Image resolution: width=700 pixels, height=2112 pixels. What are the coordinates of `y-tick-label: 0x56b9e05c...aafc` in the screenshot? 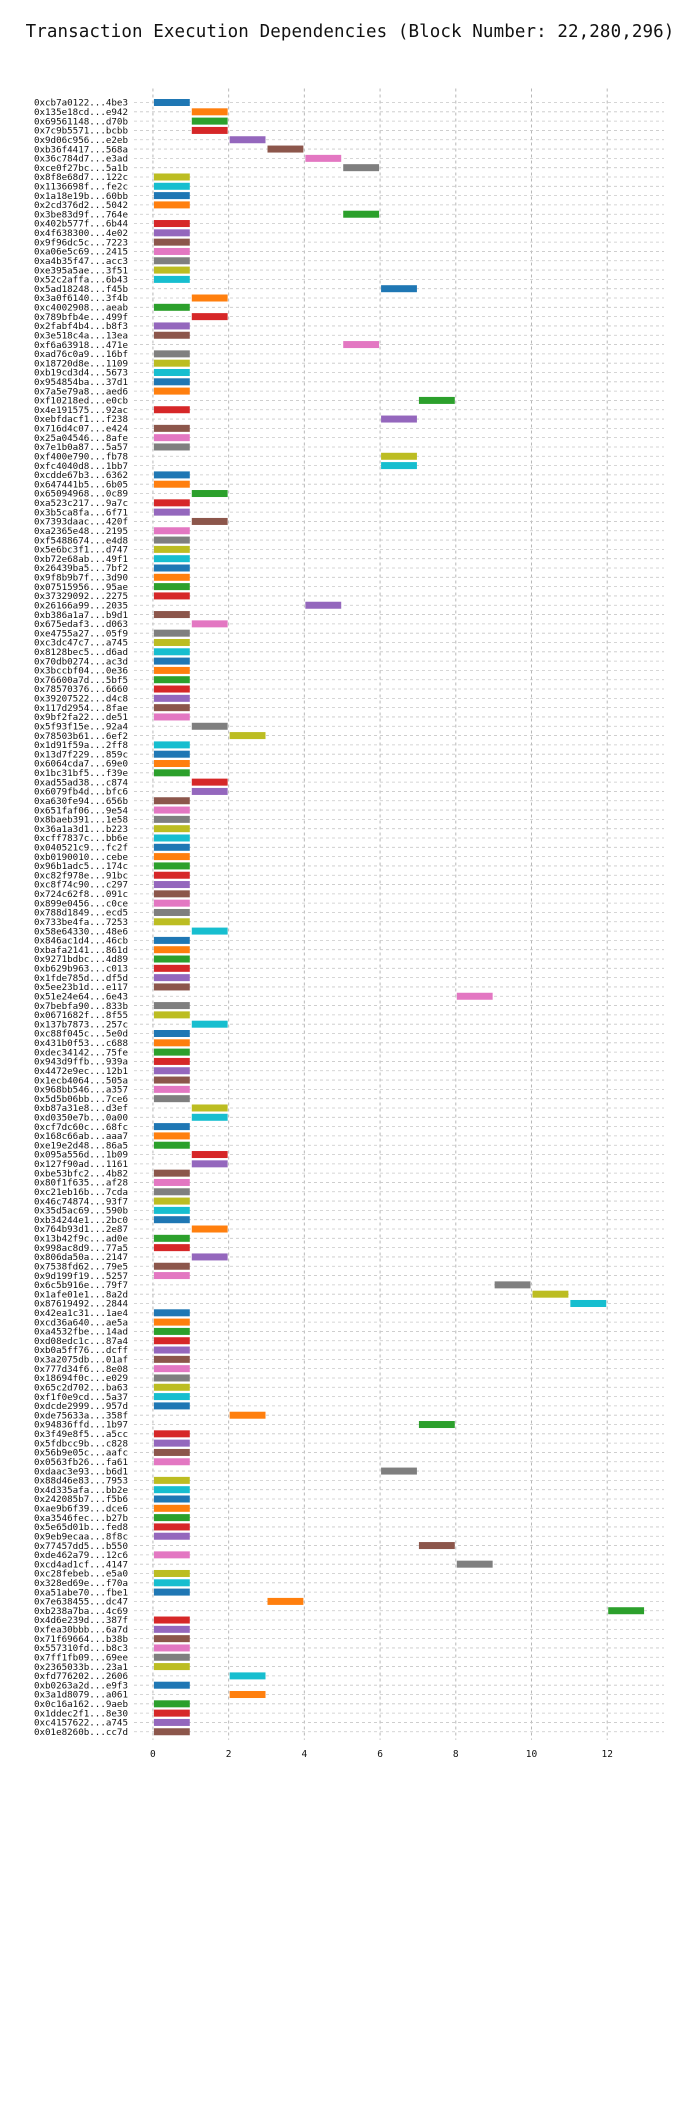 It's located at (81, 1453).